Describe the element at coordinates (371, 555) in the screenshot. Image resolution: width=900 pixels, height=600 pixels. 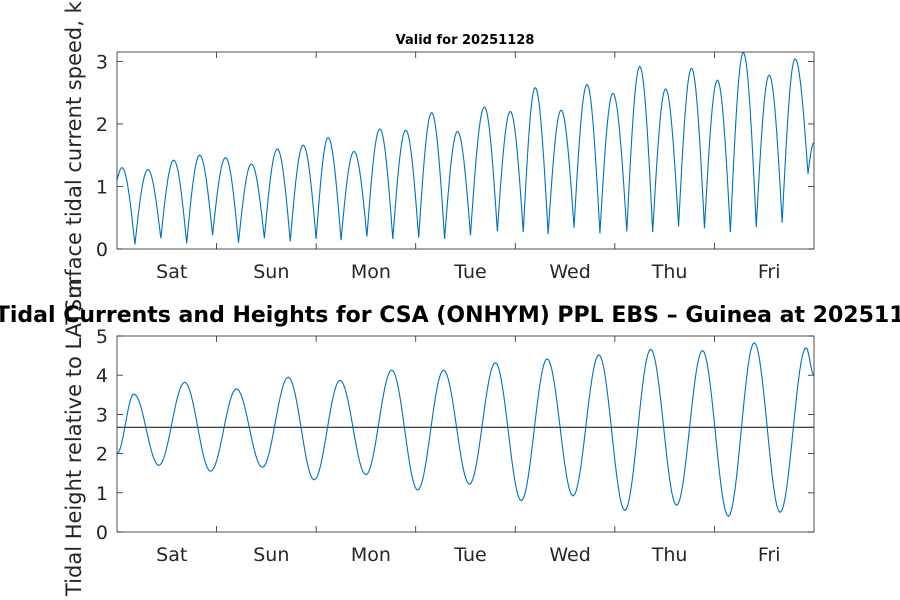
I see `height-x-tick-label: Mon` at that location.